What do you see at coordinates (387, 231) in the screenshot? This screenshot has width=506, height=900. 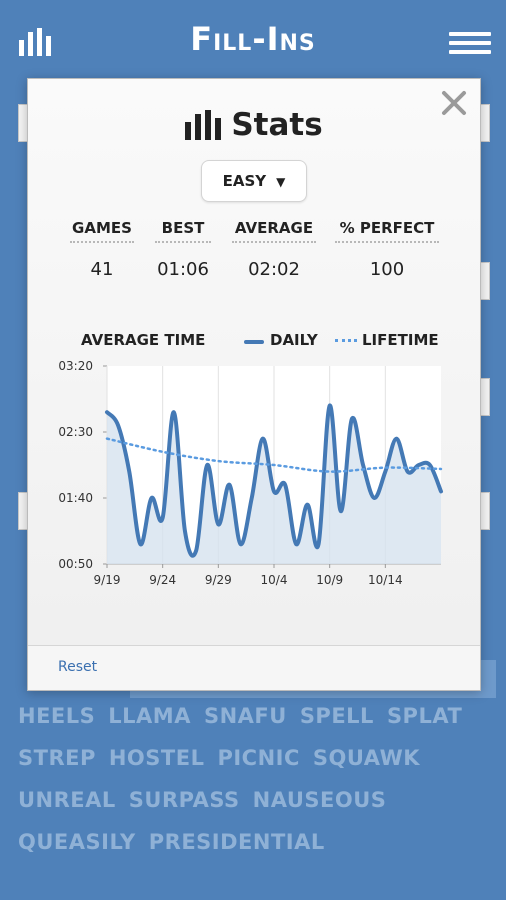 I see `stat-label: % PERFECT` at bounding box center [387, 231].